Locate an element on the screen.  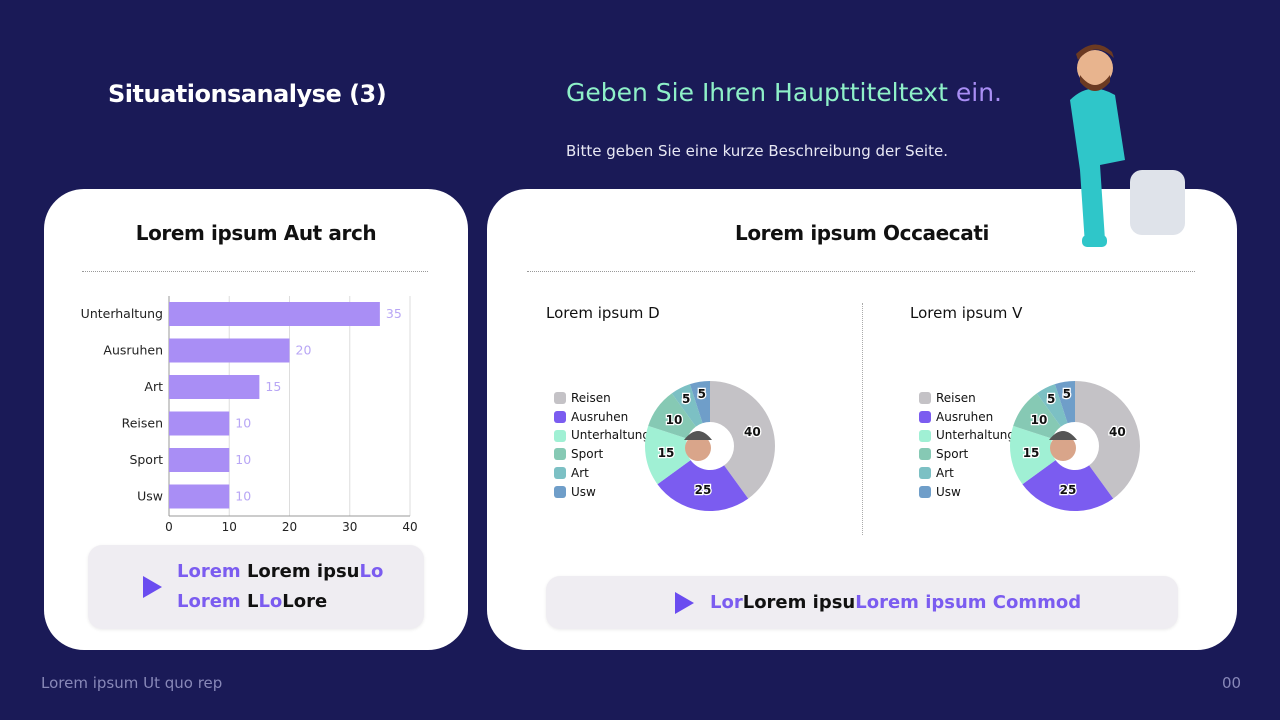
x-tick-label: 40 is located at coordinates (409, 527).